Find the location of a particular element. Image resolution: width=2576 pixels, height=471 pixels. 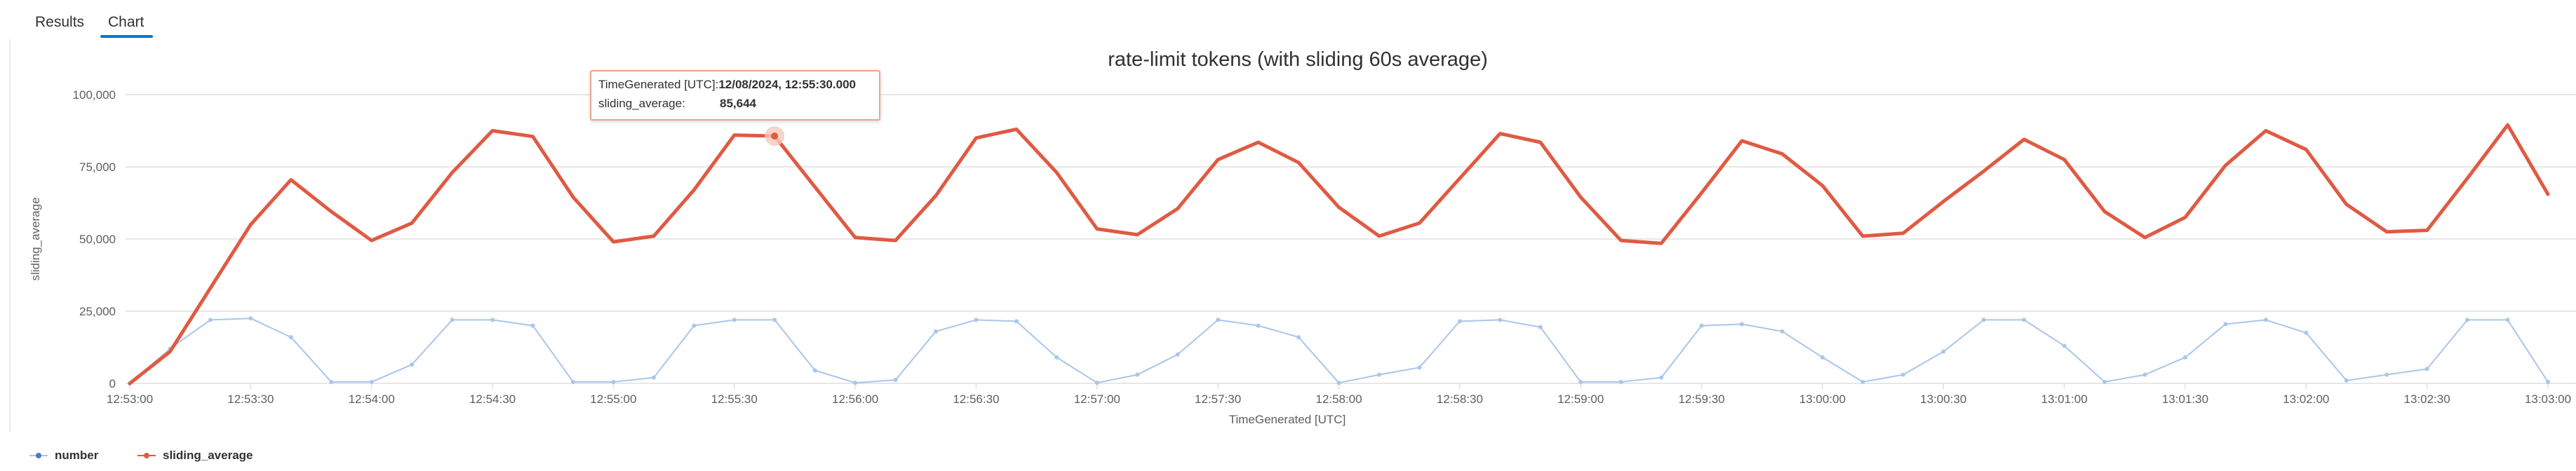

tooltip-value-time: 12/08/2024, 12:55:30.000 is located at coordinates (787, 84).